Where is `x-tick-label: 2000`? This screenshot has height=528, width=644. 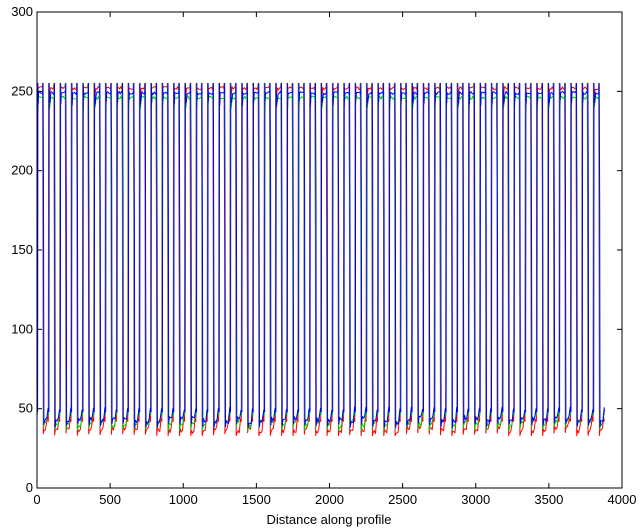 x-tick-label: 2000 is located at coordinates (329, 499).